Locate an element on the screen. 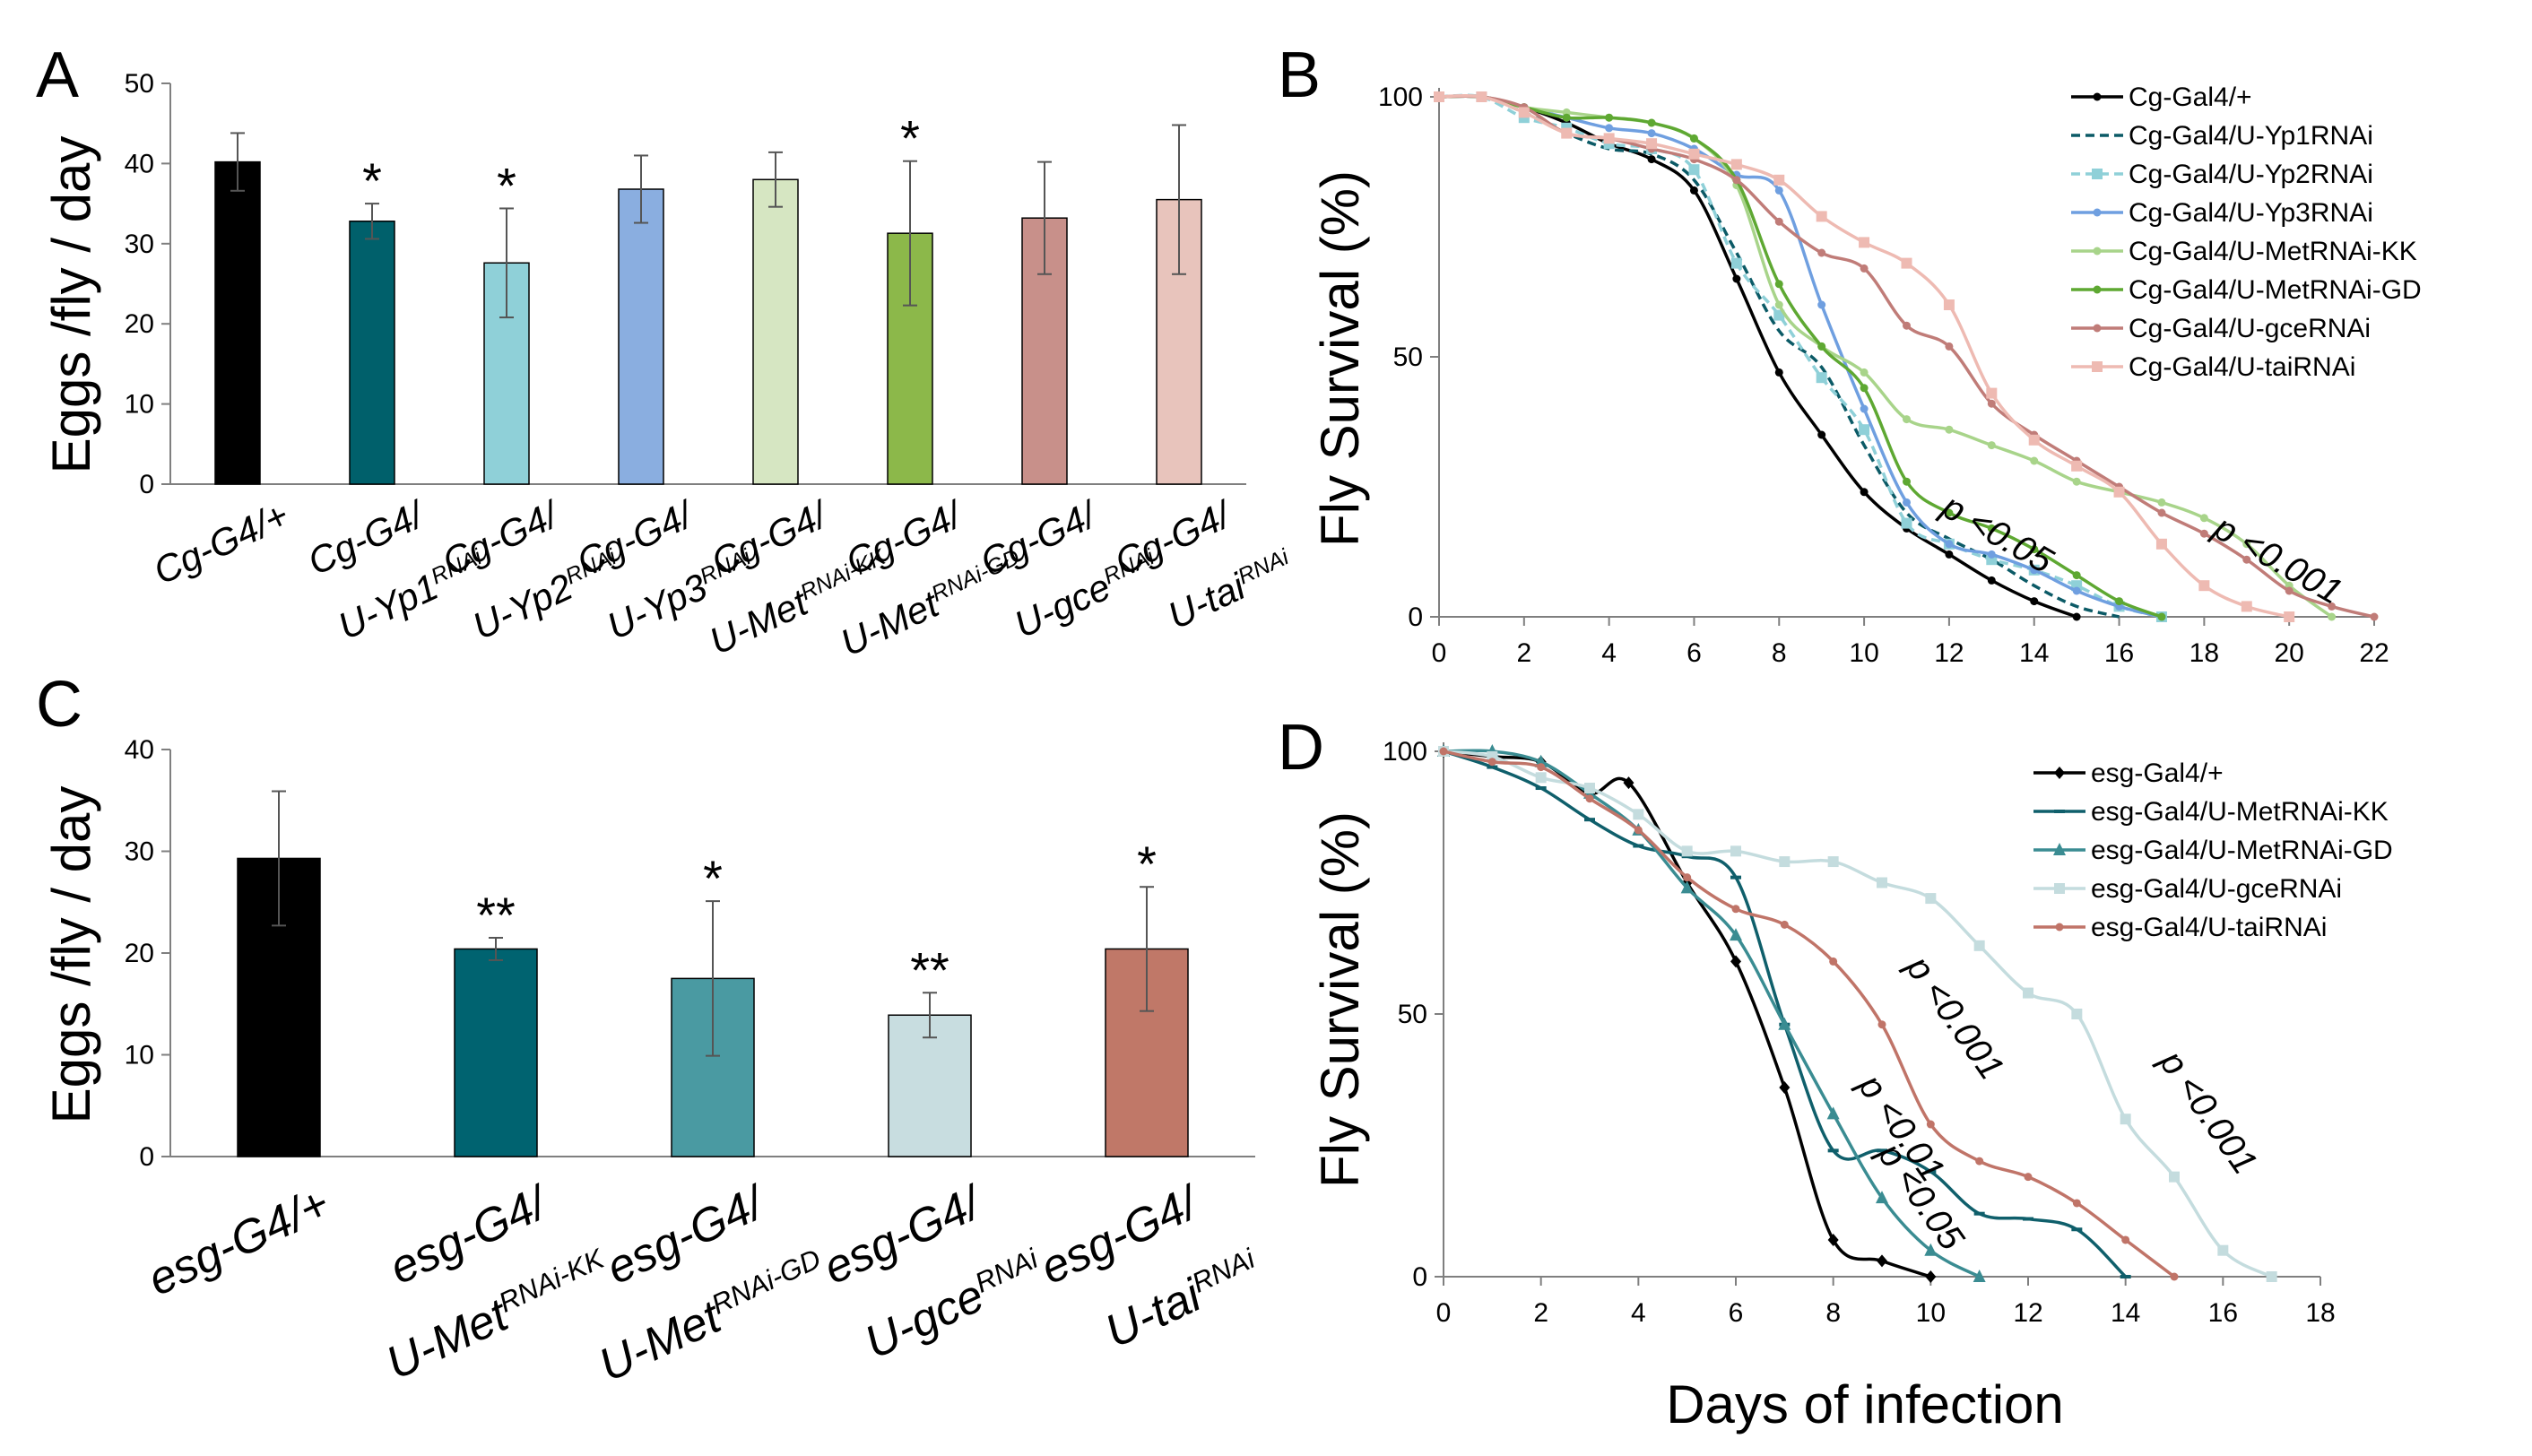  x-tick-label: 8 is located at coordinates (1833, 1313).